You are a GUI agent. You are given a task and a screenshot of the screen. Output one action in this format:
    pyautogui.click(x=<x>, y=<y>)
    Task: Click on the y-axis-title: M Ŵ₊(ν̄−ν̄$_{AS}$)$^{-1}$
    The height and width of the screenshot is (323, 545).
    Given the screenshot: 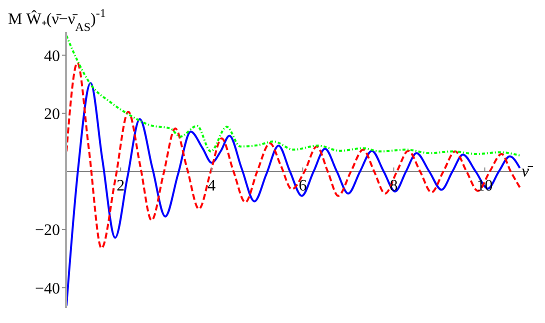 What is the action you would take?
    pyautogui.click(x=57, y=20)
    